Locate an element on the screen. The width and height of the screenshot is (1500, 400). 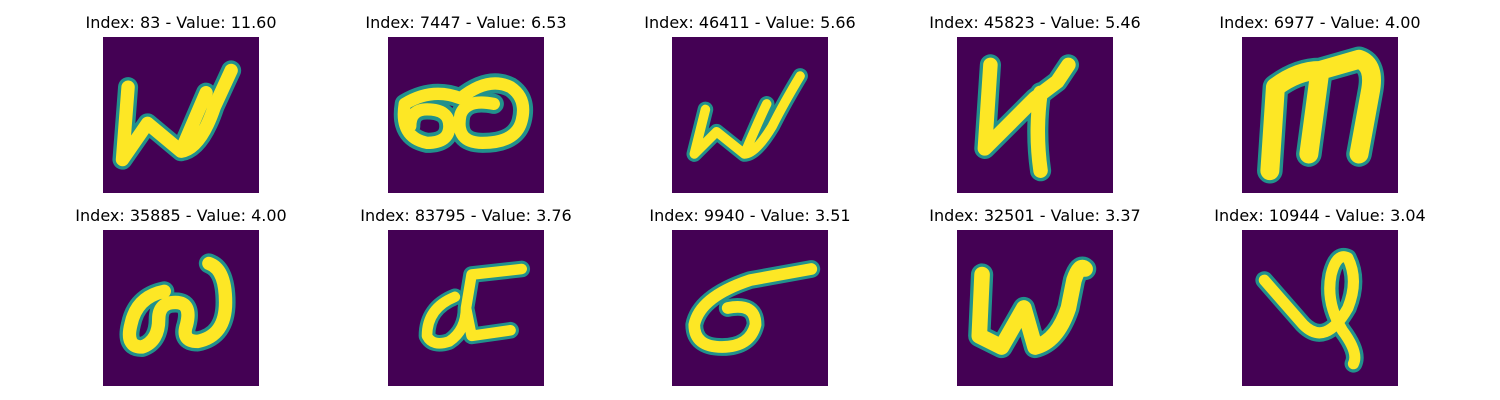
panel-title: Index: 7447 - Value: 6.53 is located at coordinates (466, 22).